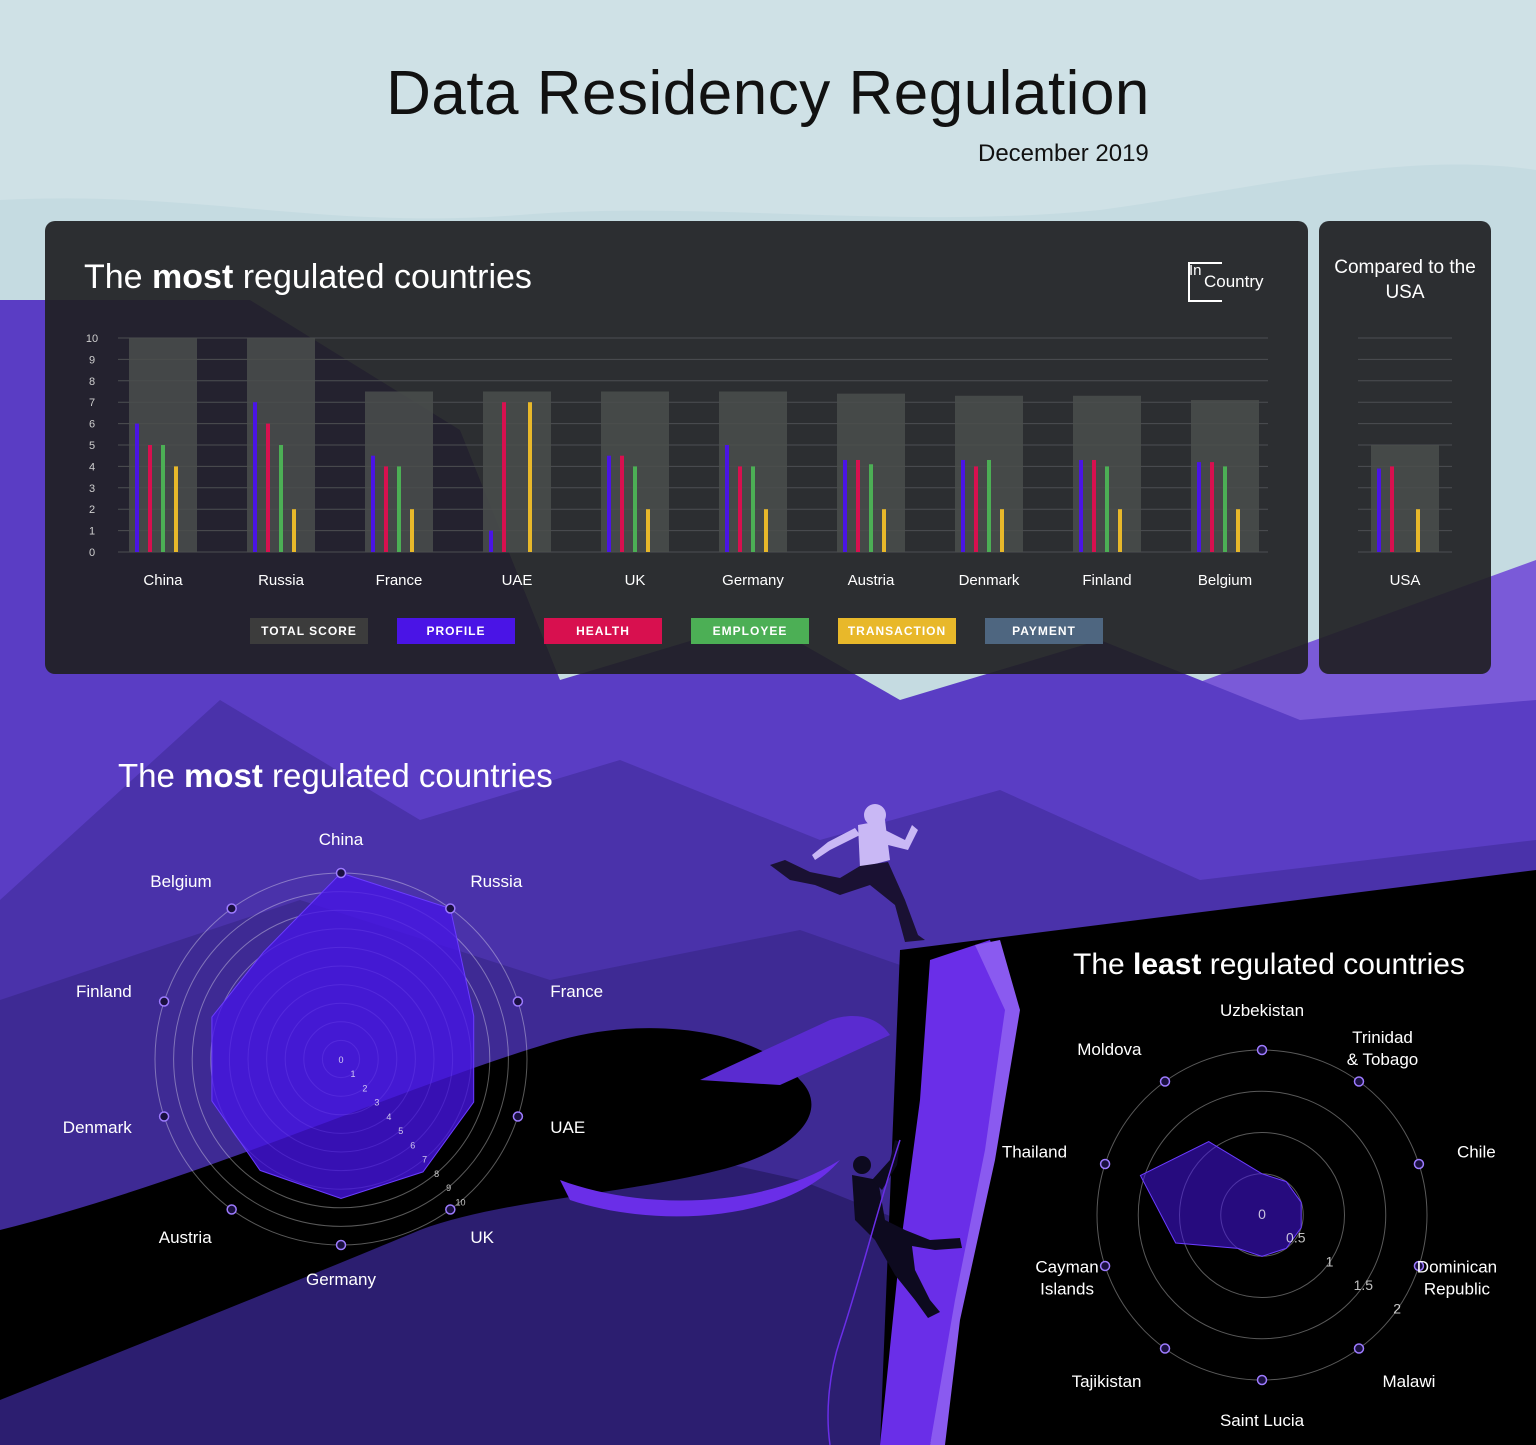 This screenshot has height=1445, width=1536. What do you see at coordinates (845, 505) in the screenshot?
I see `bar-profile-austria` at bounding box center [845, 505].